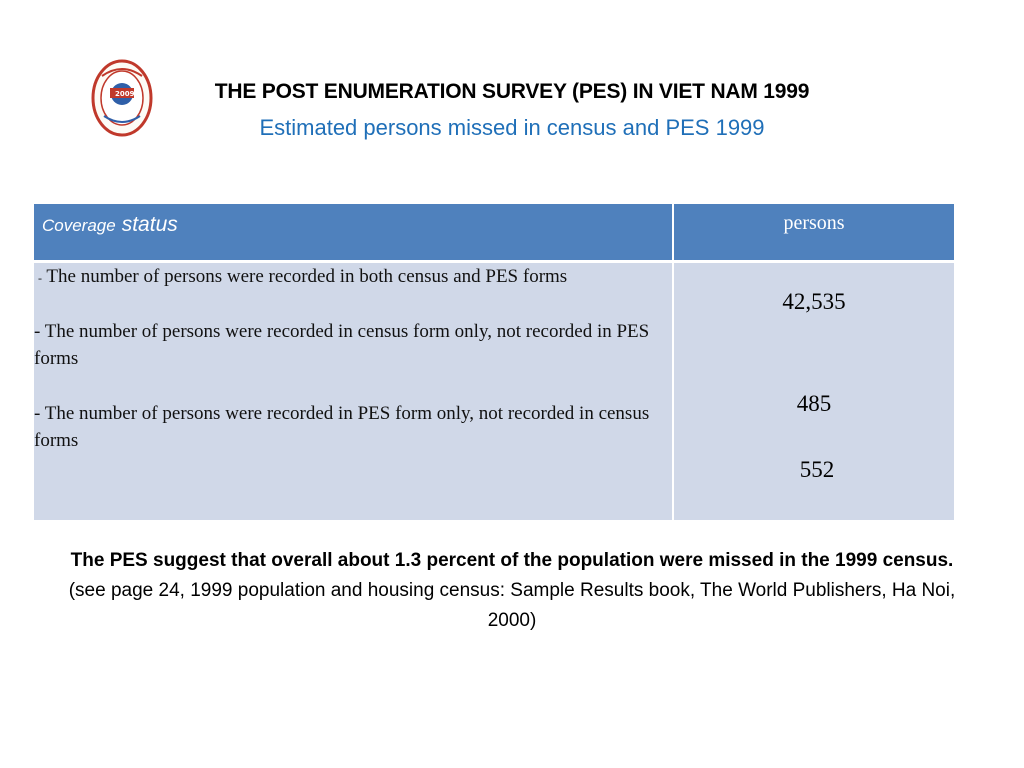  Describe the element at coordinates (149, 224) in the screenshot. I see `header-status-label: status` at that location.